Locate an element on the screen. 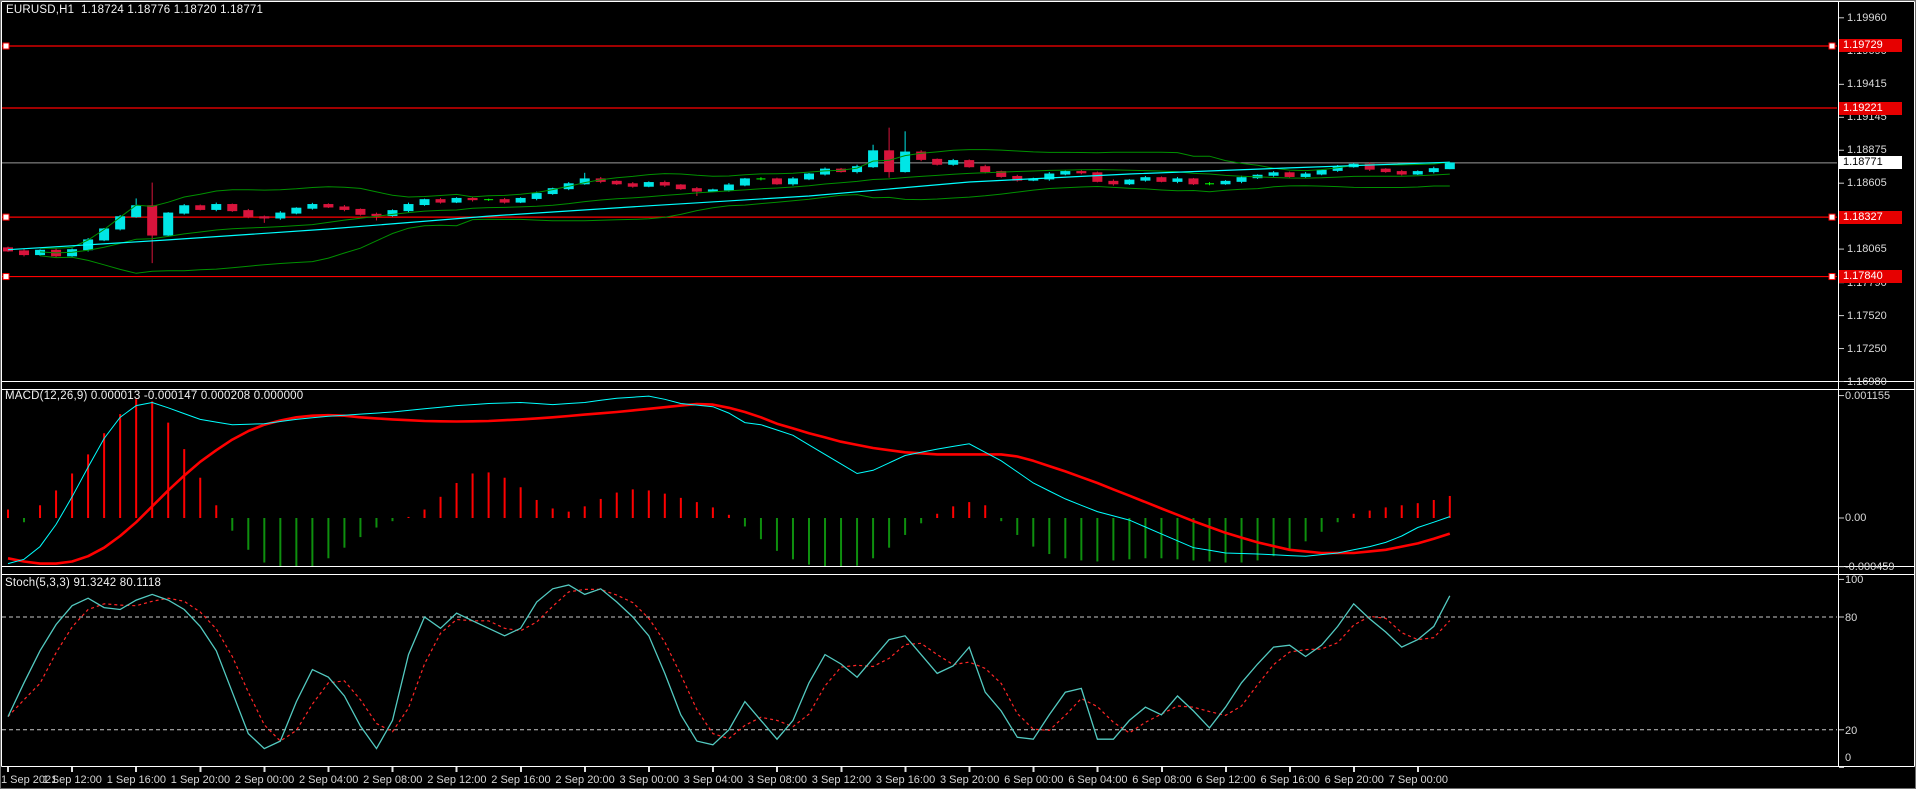 Image resolution: width=1916 pixels, height=789 pixels. hline-price-badge-1: 1.19729 is located at coordinates (1870, 46).